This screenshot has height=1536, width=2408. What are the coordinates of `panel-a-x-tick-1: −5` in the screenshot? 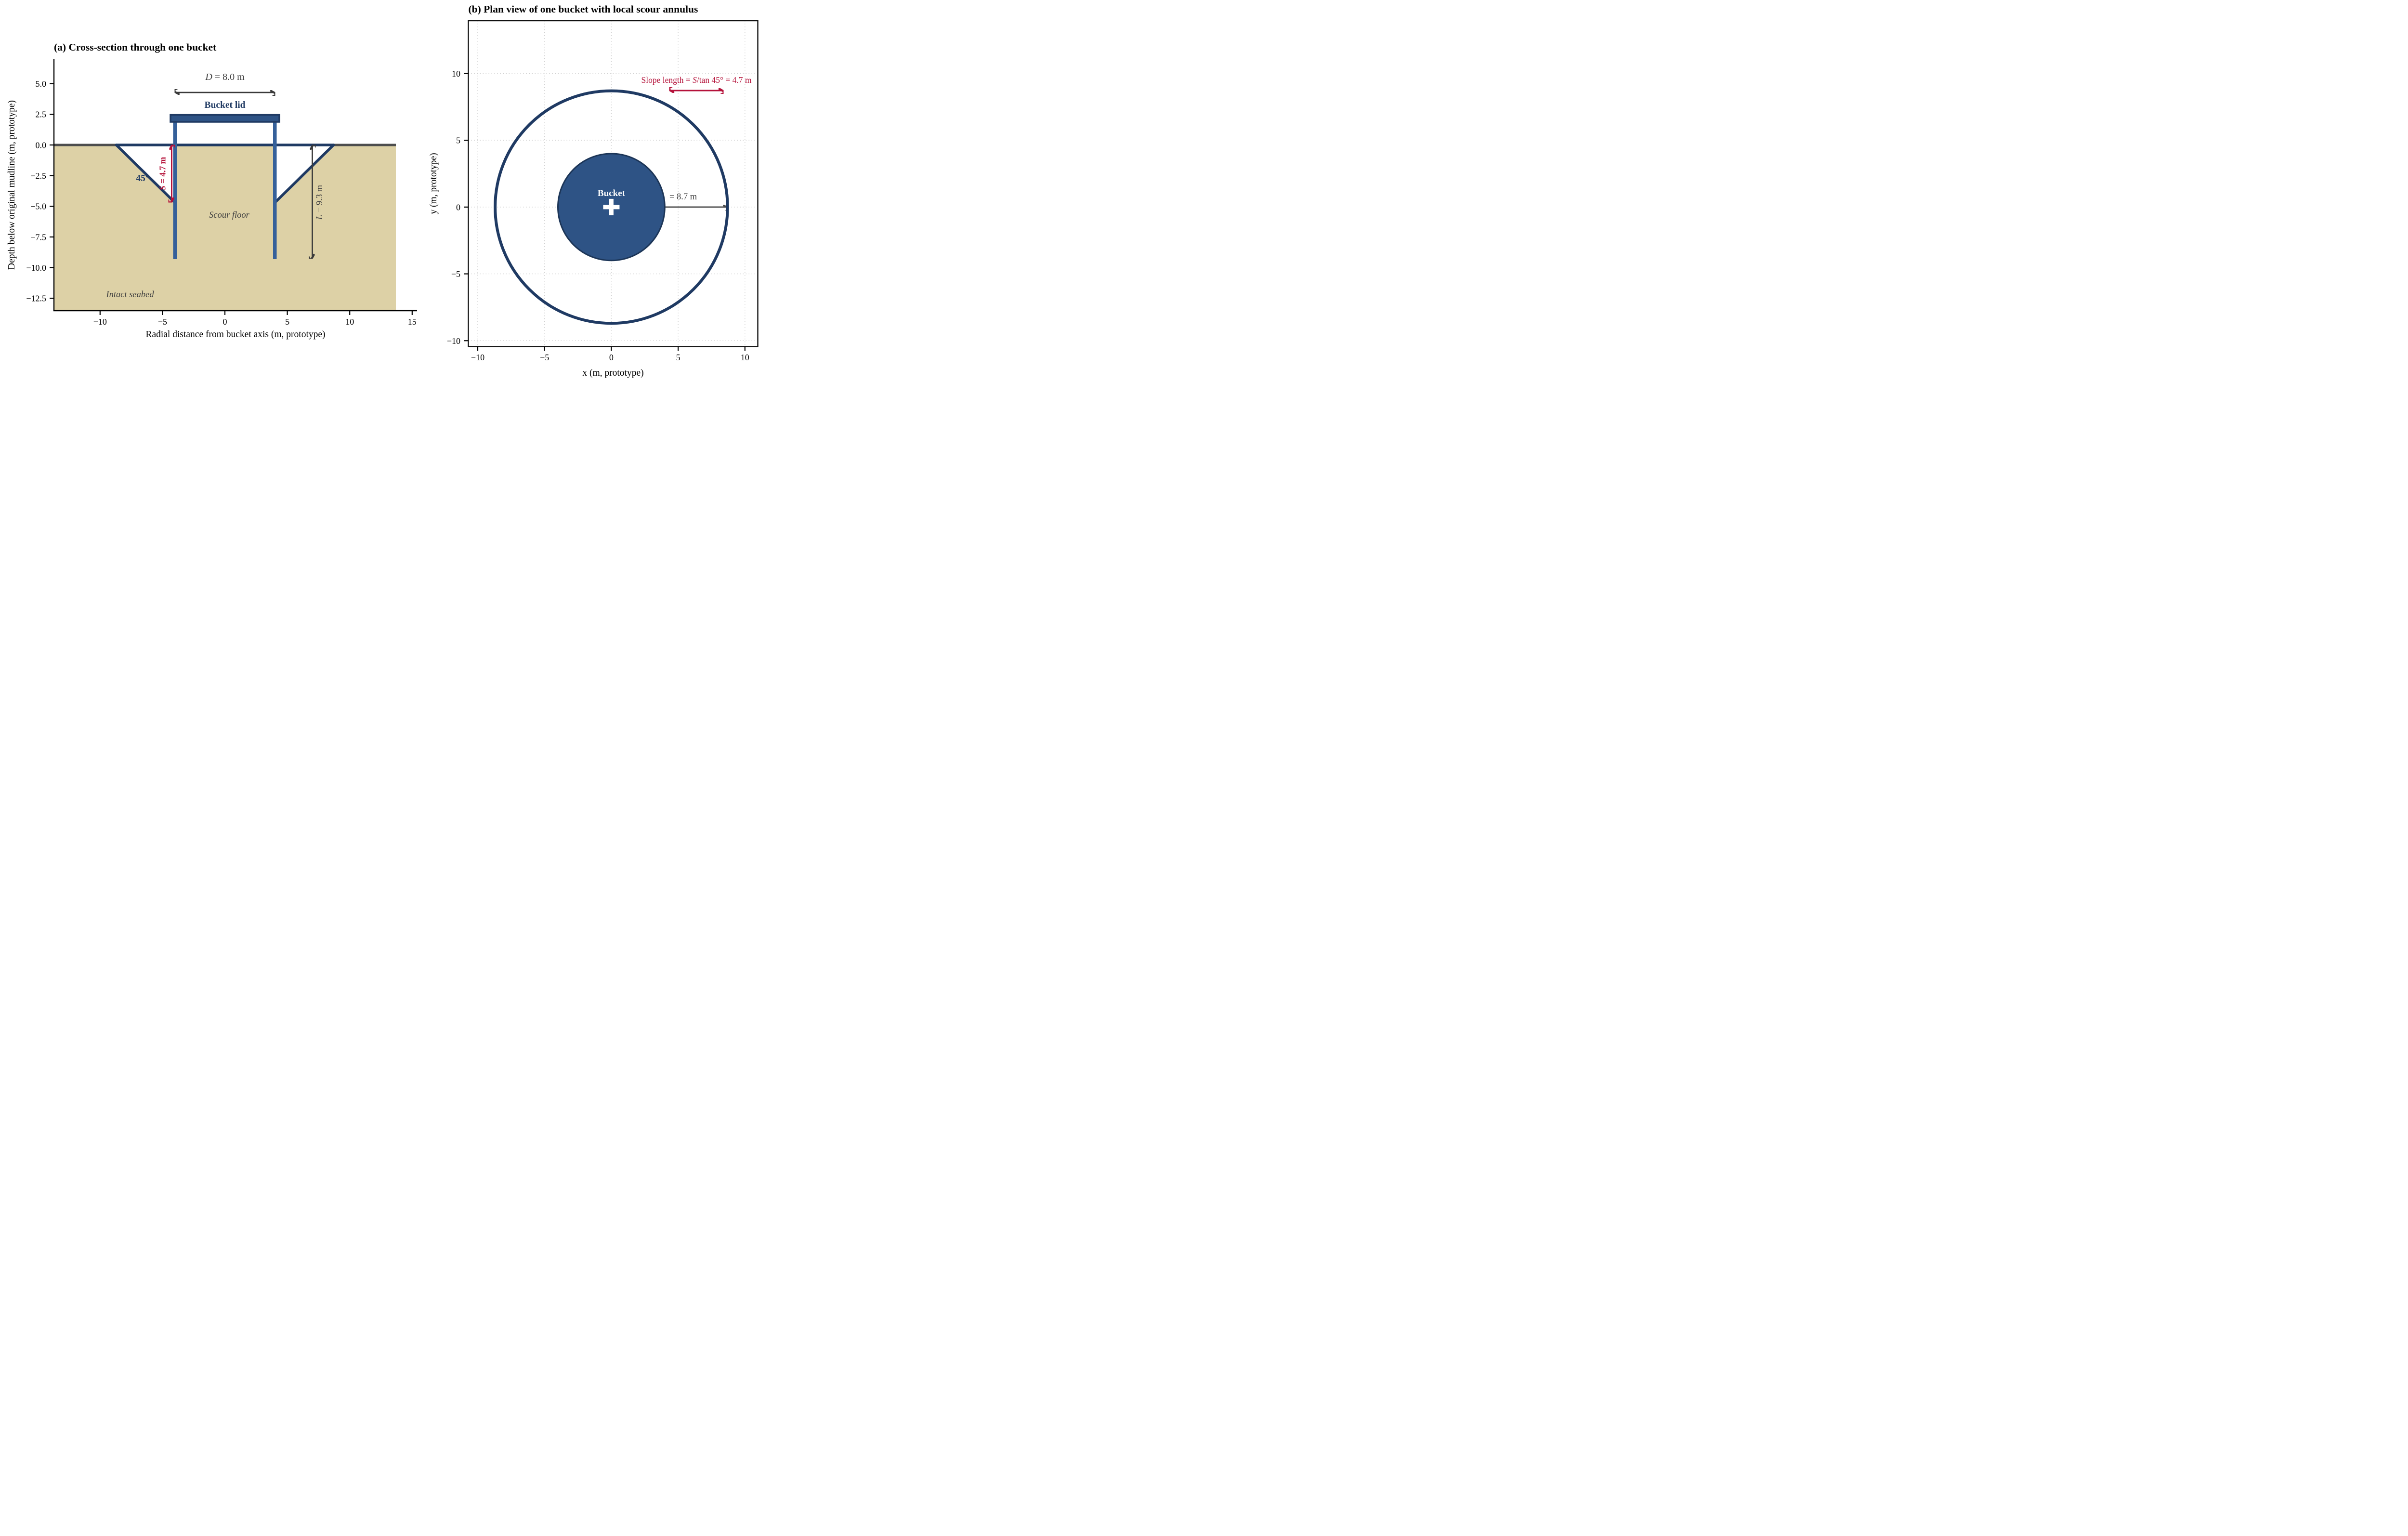 It's located at (162, 322).